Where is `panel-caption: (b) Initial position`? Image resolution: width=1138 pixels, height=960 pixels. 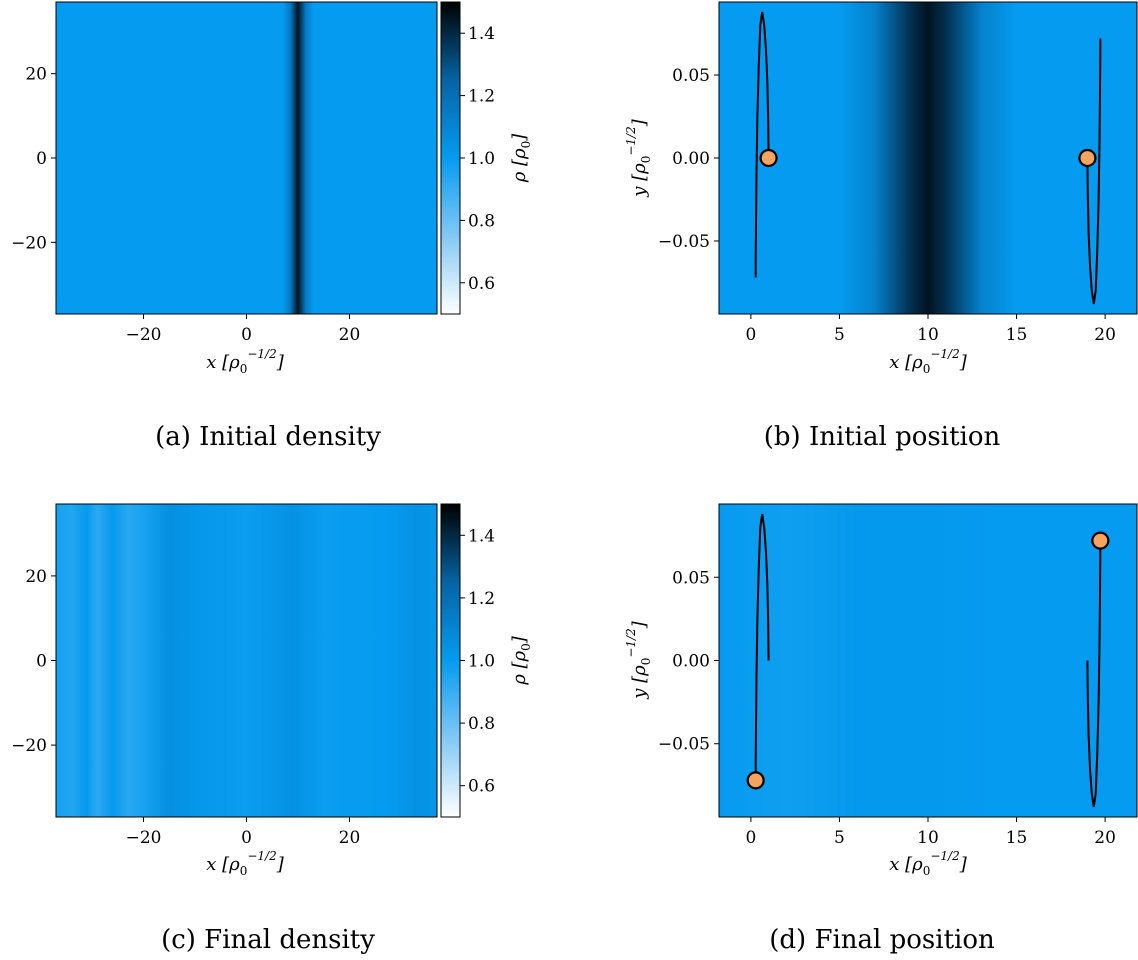
panel-caption: (b) Initial position is located at coordinates (882, 437).